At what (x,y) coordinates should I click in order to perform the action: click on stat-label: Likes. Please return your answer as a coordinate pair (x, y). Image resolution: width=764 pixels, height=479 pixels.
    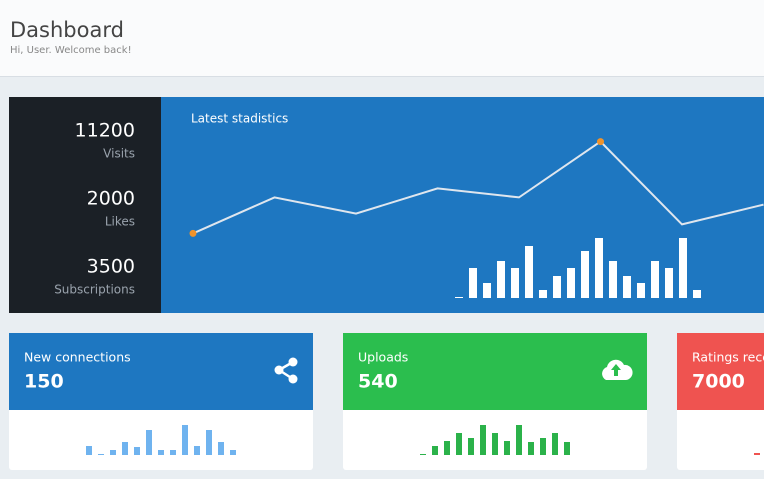
    Looking at the image, I should click on (120, 222).